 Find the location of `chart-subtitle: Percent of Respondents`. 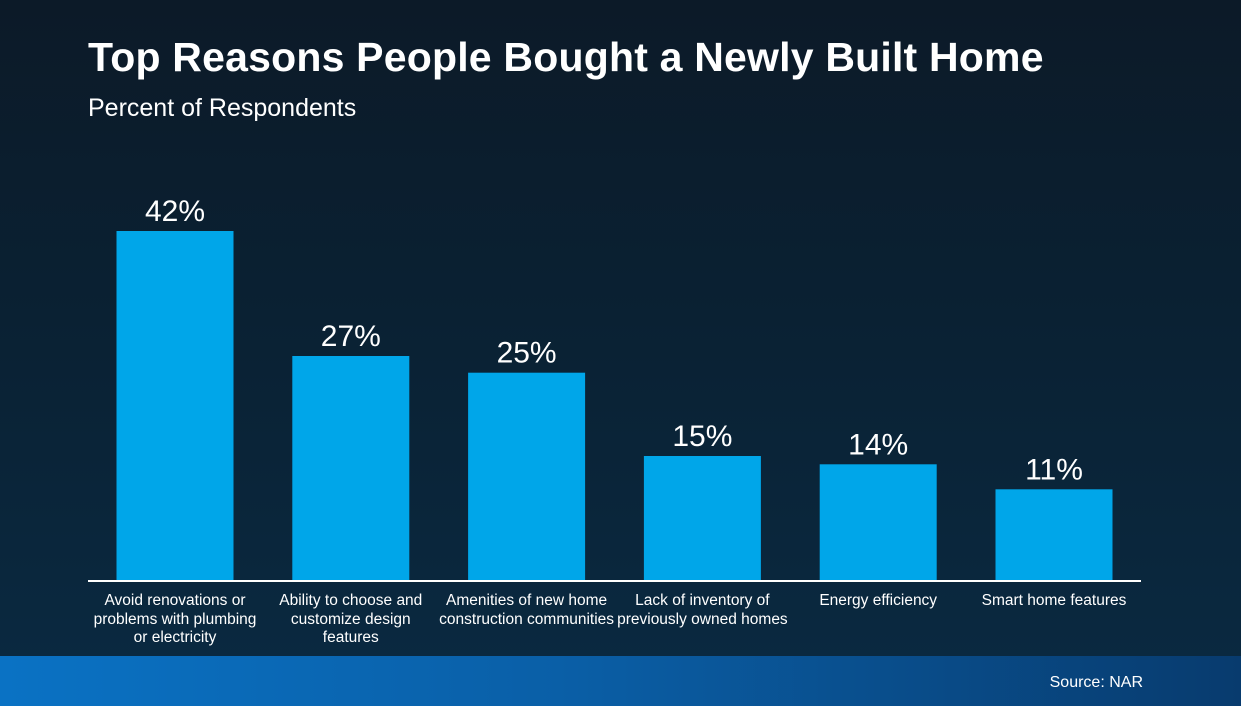

chart-subtitle: Percent of Respondents is located at coordinates (222, 108).